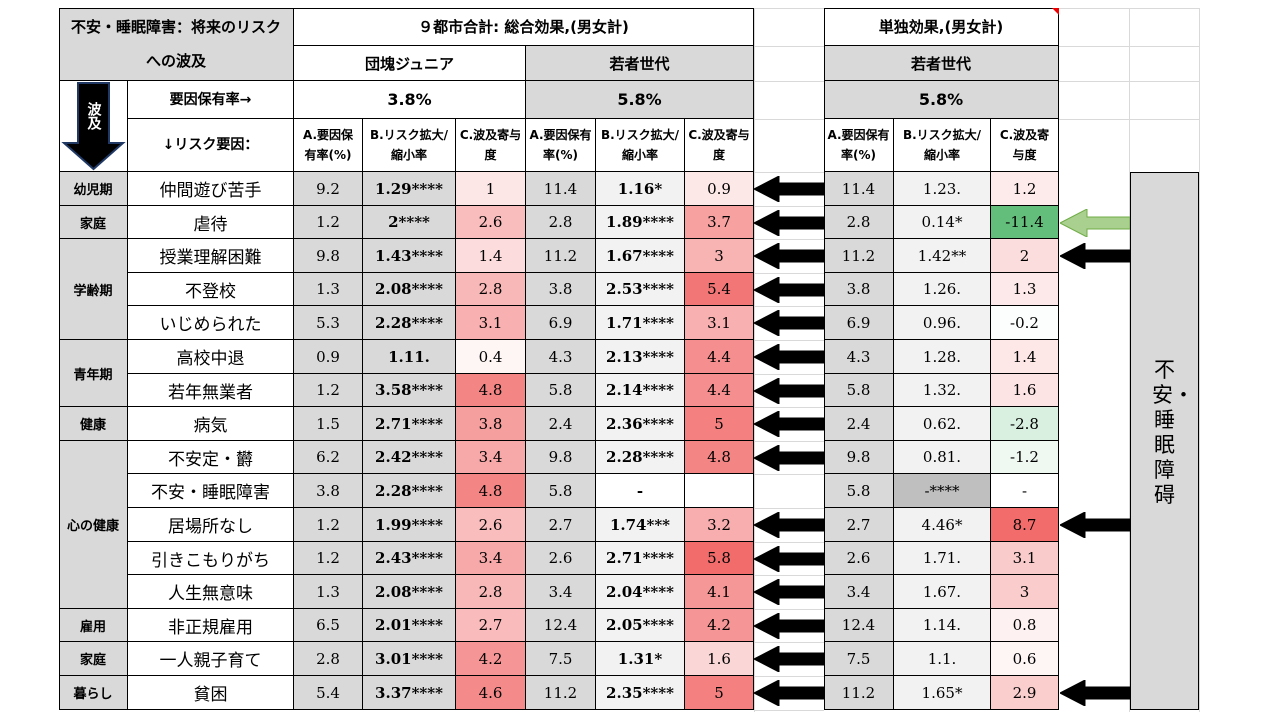 The image size is (1280, 720). Describe the element at coordinates (719, 457) in the screenshot. I see `wakamono-contribution: 4.8` at that location.